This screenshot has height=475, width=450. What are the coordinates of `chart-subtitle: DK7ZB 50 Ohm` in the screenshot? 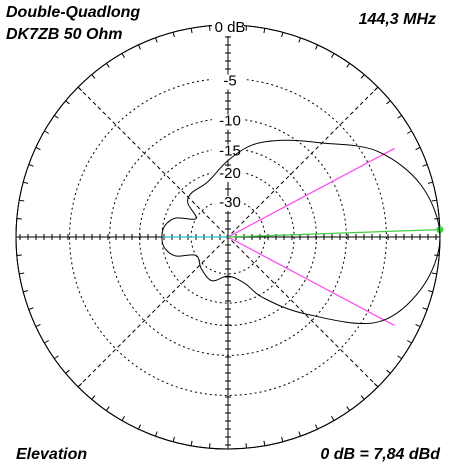 It's located at (64, 34).